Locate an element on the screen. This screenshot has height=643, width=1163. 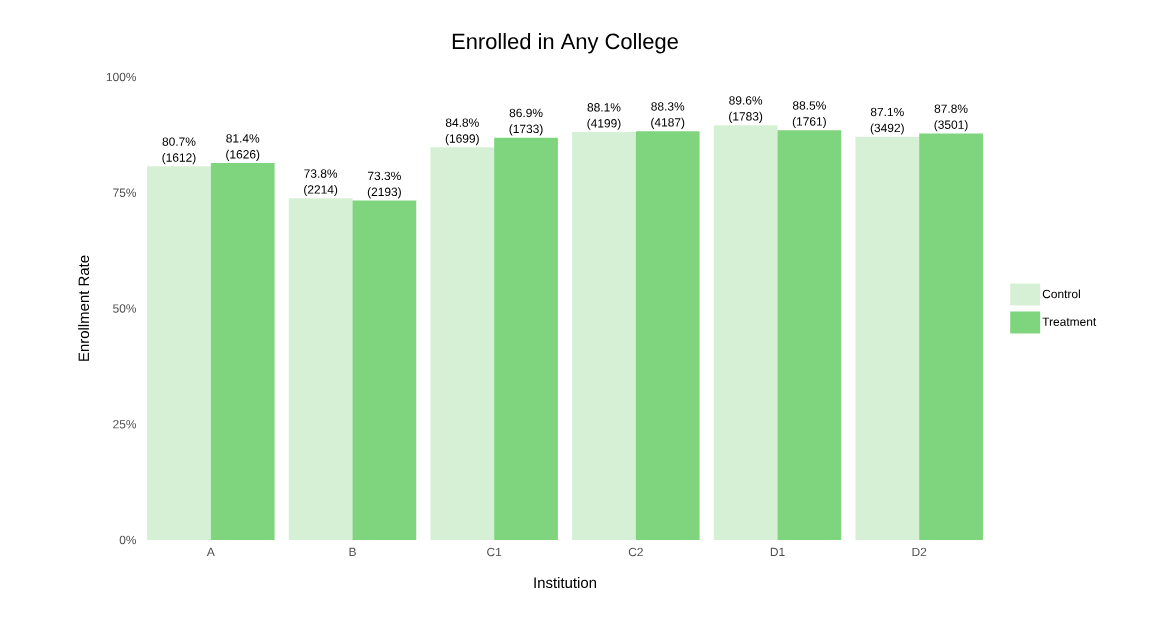
y-axis-title: Enrollment Rate is located at coordinates (84, 308).